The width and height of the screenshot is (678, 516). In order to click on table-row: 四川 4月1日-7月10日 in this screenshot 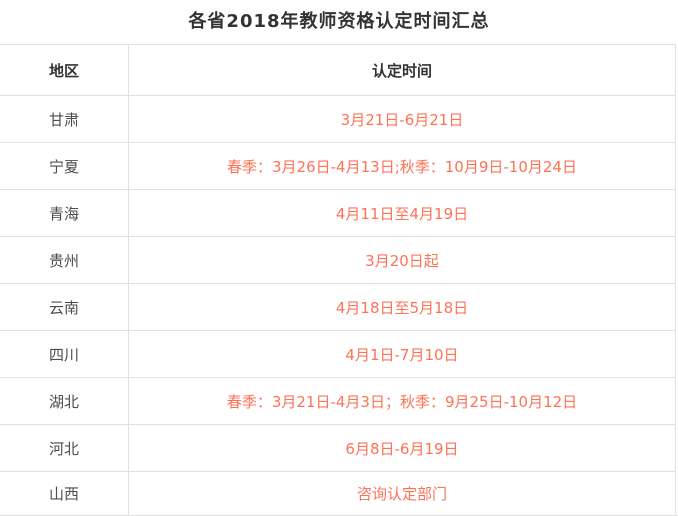, I will do `click(338, 354)`.